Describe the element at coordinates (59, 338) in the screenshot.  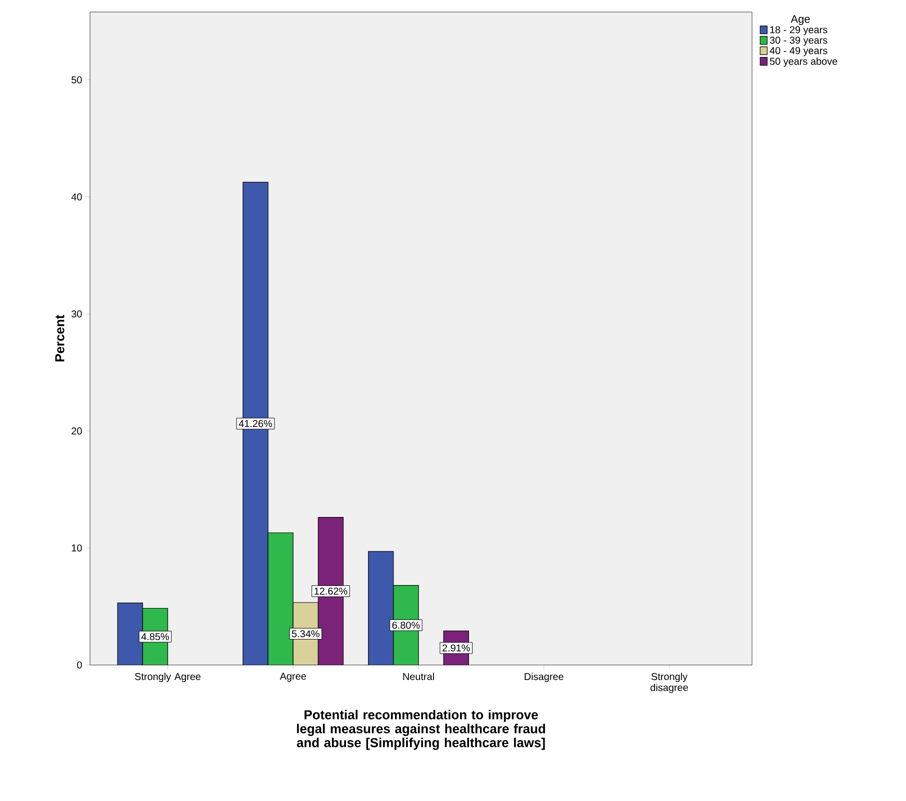
I see `y-axis-title: Percent` at that location.